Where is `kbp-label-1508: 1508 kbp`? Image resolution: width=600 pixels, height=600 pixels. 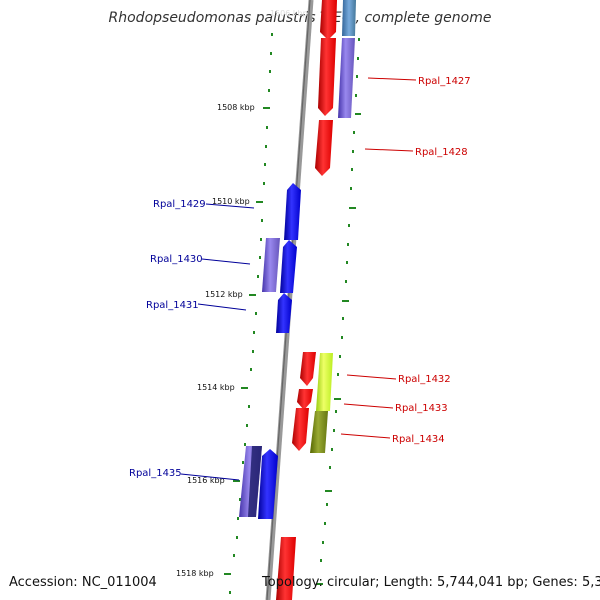
kbp-label-1508: 1508 kbp is located at coordinates (236, 107).